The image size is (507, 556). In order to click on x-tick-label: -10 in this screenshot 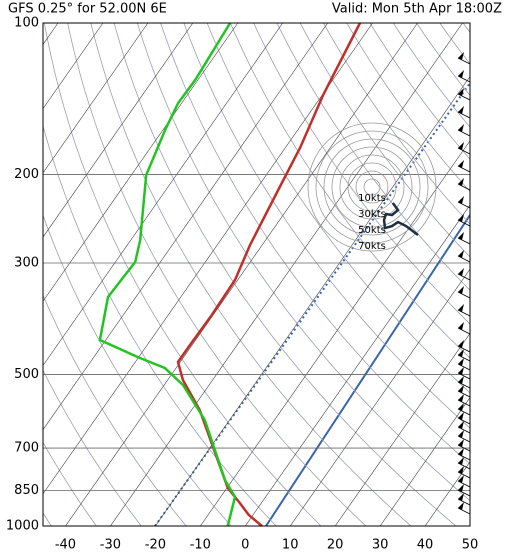, I will do `click(200, 545)`.